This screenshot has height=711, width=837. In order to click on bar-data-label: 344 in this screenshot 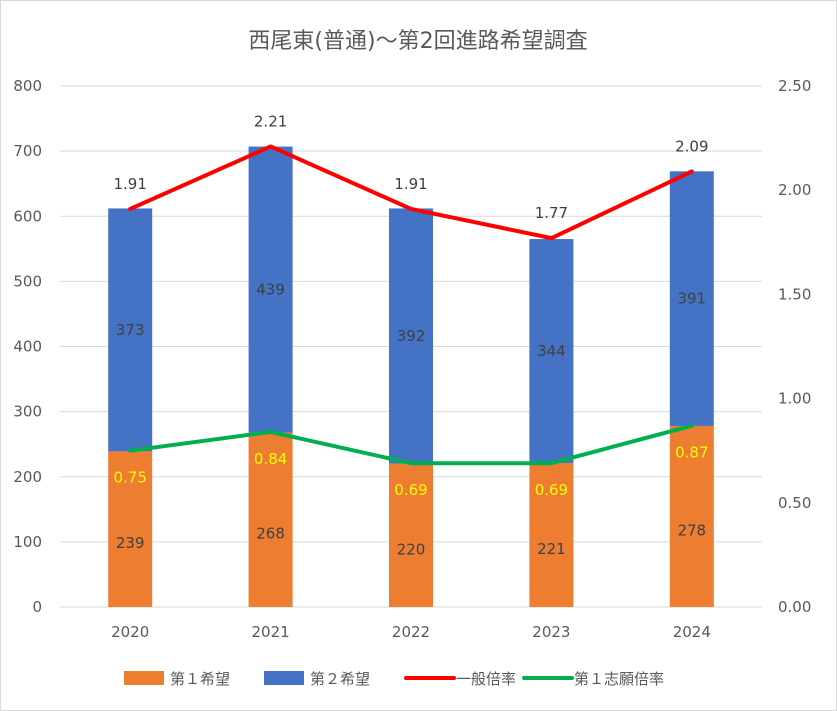, I will do `click(551, 351)`.